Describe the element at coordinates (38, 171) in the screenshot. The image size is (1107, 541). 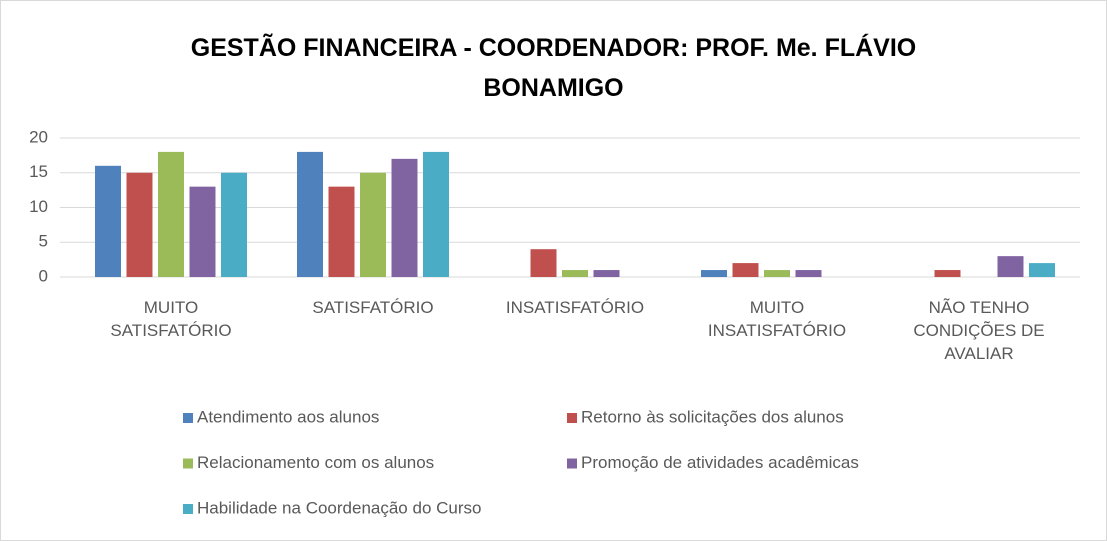
I see `y-tick-label: 15` at that location.